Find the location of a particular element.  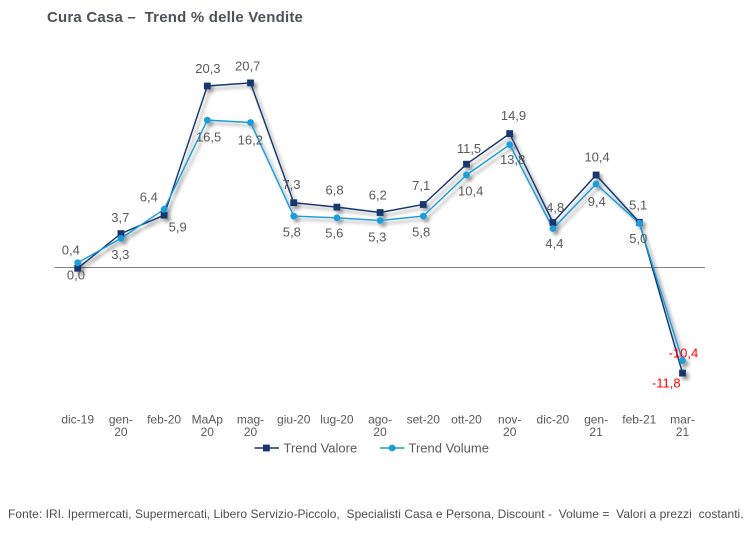

svg-text: set-20 is located at coordinates (424, 420).